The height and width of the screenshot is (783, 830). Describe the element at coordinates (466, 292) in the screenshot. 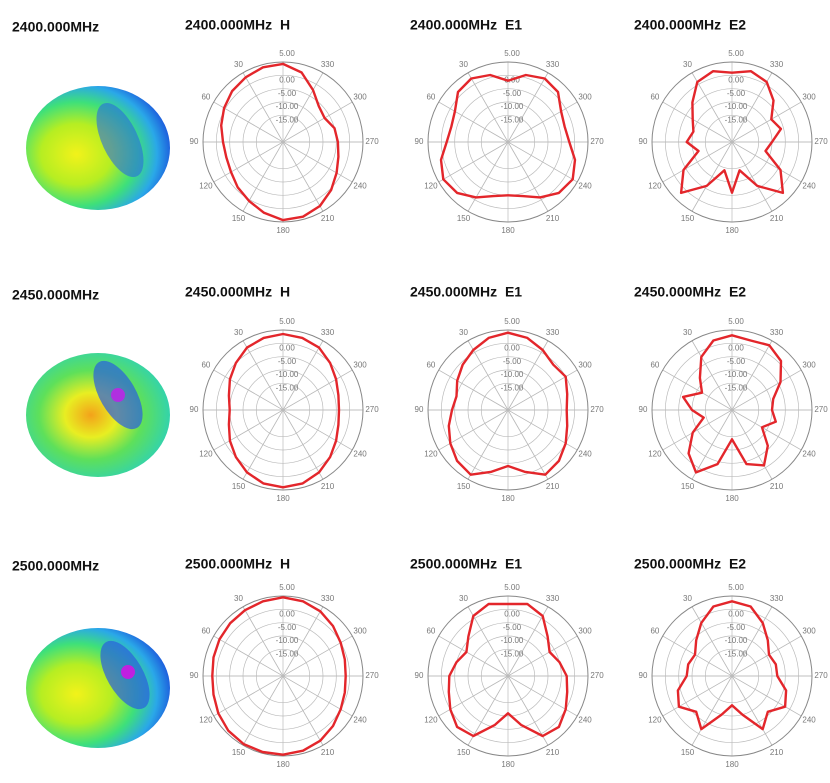

I see `chart-title: 2450.000MHz E1` at that location.